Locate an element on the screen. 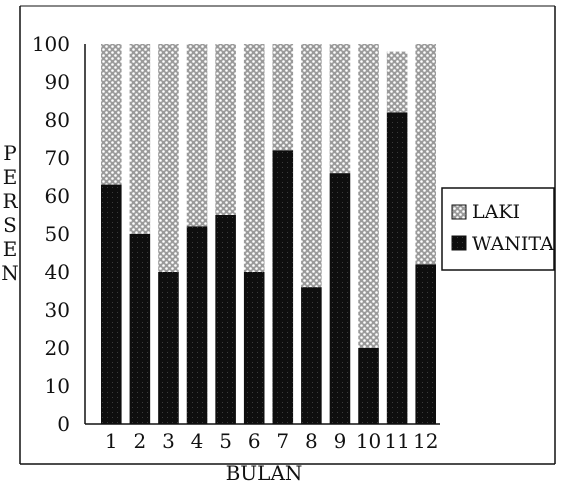  x-tick-label: 9 is located at coordinates (340, 441).